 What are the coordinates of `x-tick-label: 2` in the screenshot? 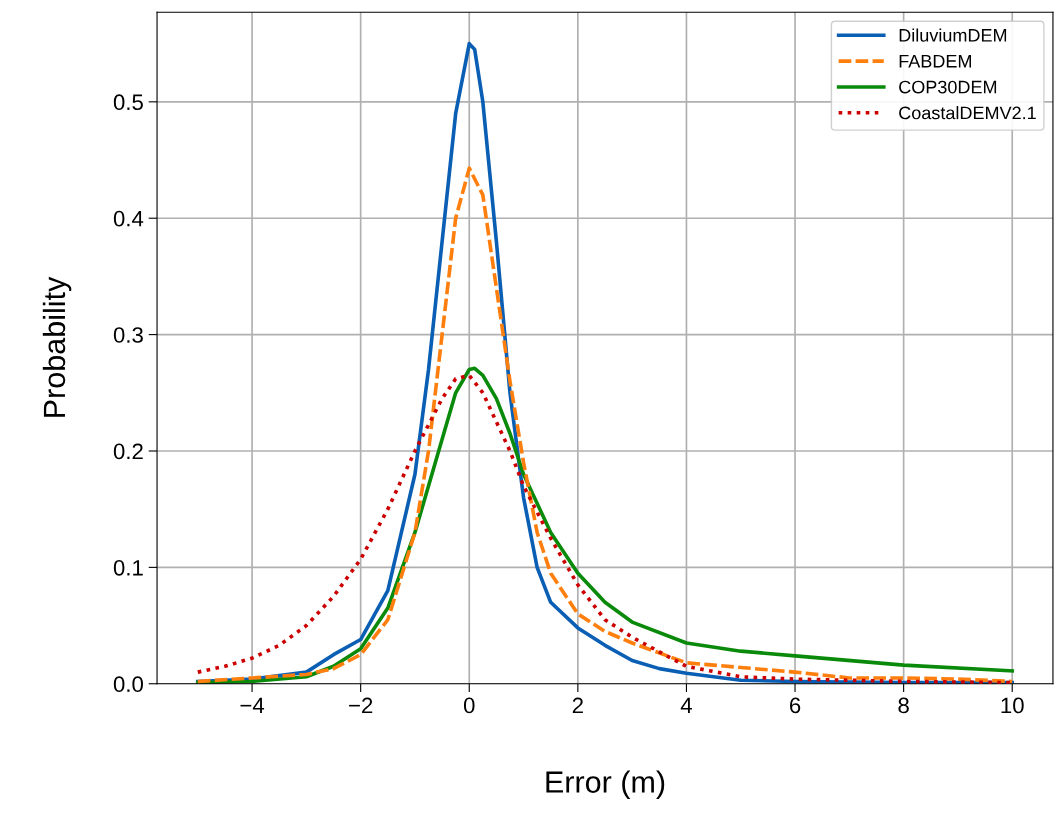 It's located at (577, 705).